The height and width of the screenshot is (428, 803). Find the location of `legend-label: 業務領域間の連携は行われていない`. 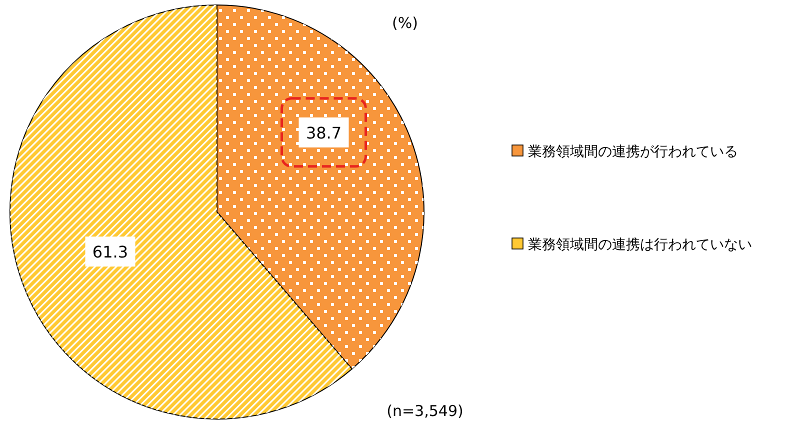

legend-label: 業務領域間の連携は行われていない is located at coordinates (640, 245).